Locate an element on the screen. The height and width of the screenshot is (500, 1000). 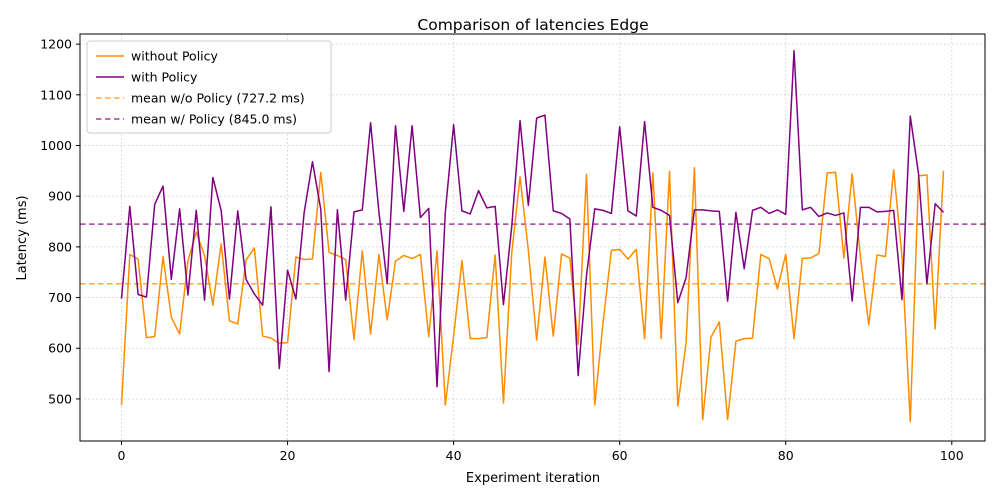
x-tick-label: 60 is located at coordinates (620, 455).